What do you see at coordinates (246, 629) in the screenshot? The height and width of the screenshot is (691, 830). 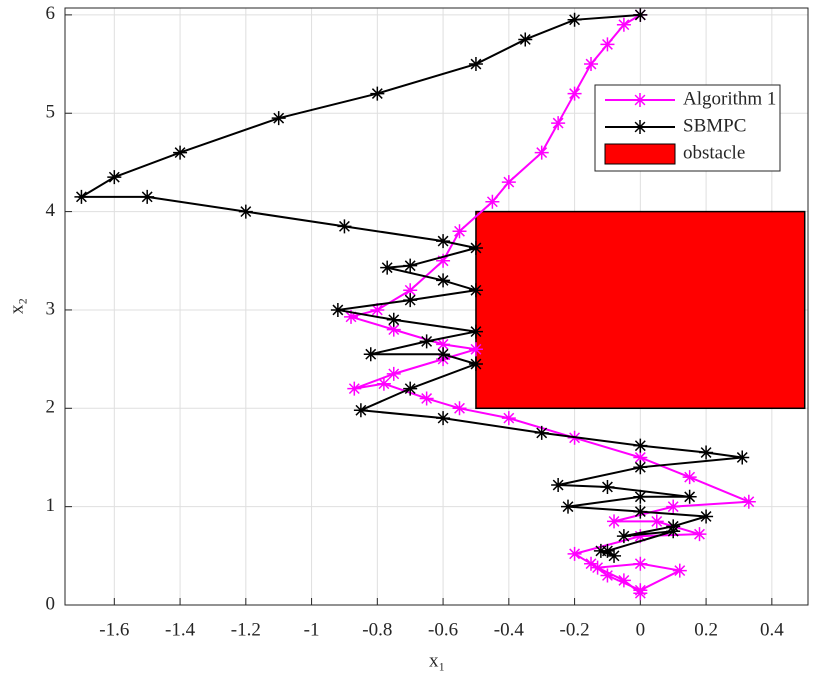 I see `x-tick-label: -1.2` at bounding box center [246, 629].